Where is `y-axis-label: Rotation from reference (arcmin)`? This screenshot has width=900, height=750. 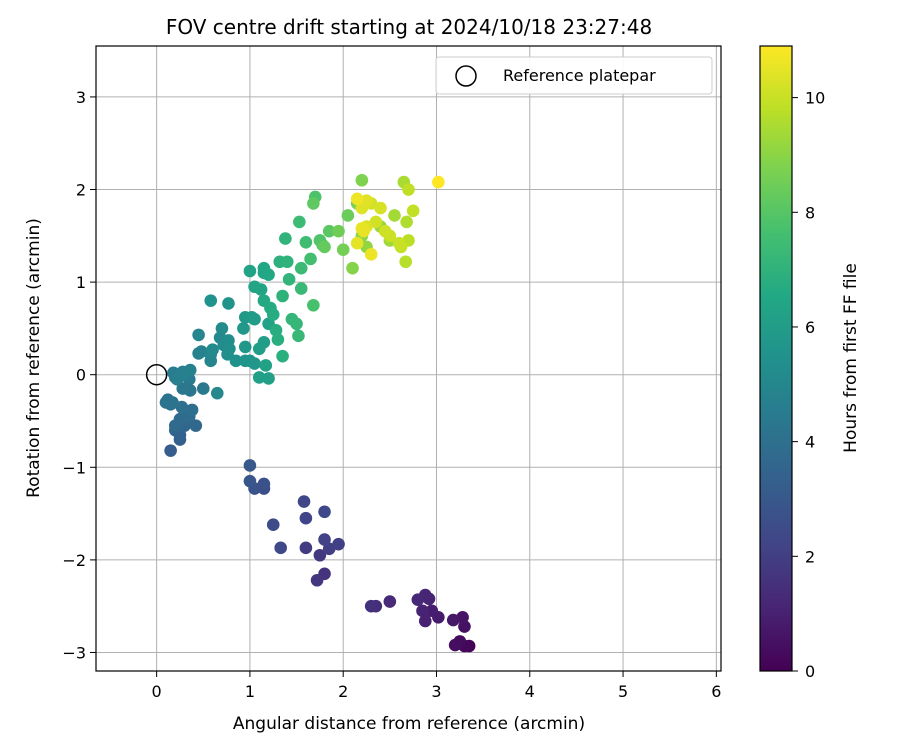
y-axis-label: Rotation from reference (arcmin) is located at coordinates (34, 358).